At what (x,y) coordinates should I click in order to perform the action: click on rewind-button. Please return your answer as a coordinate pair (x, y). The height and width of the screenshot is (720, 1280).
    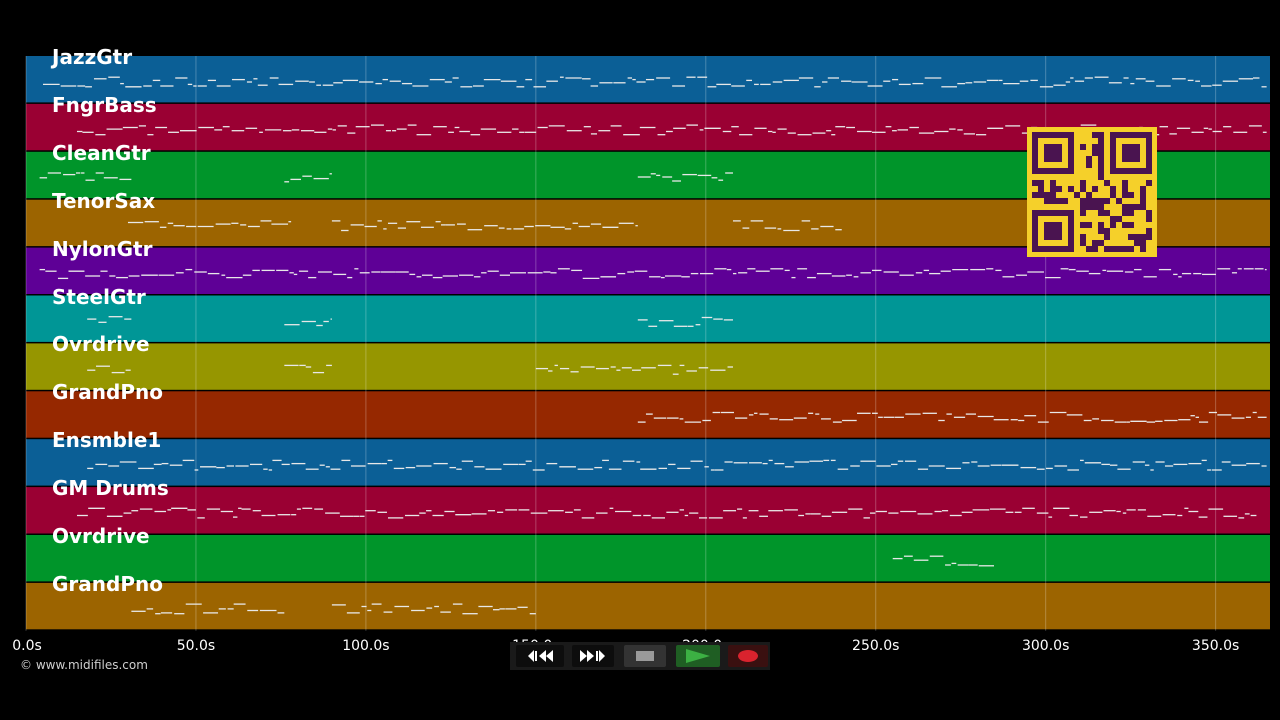
    Looking at the image, I should click on (540, 656).